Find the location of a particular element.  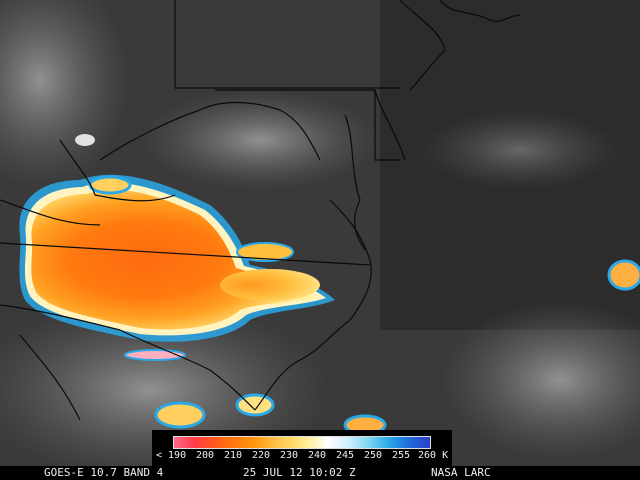

boundary-ky is located at coordinates (50, 212).